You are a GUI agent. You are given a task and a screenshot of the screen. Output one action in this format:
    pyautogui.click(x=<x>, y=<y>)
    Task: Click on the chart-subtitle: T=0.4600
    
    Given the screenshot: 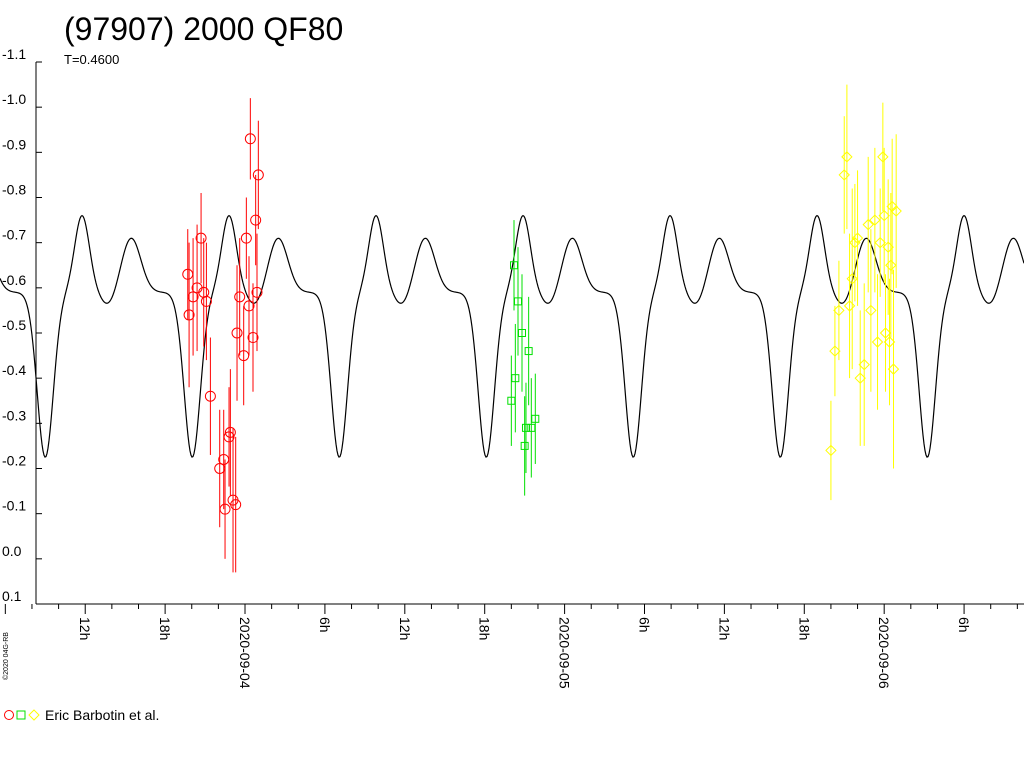 What is the action you would take?
    pyautogui.click(x=91, y=59)
    